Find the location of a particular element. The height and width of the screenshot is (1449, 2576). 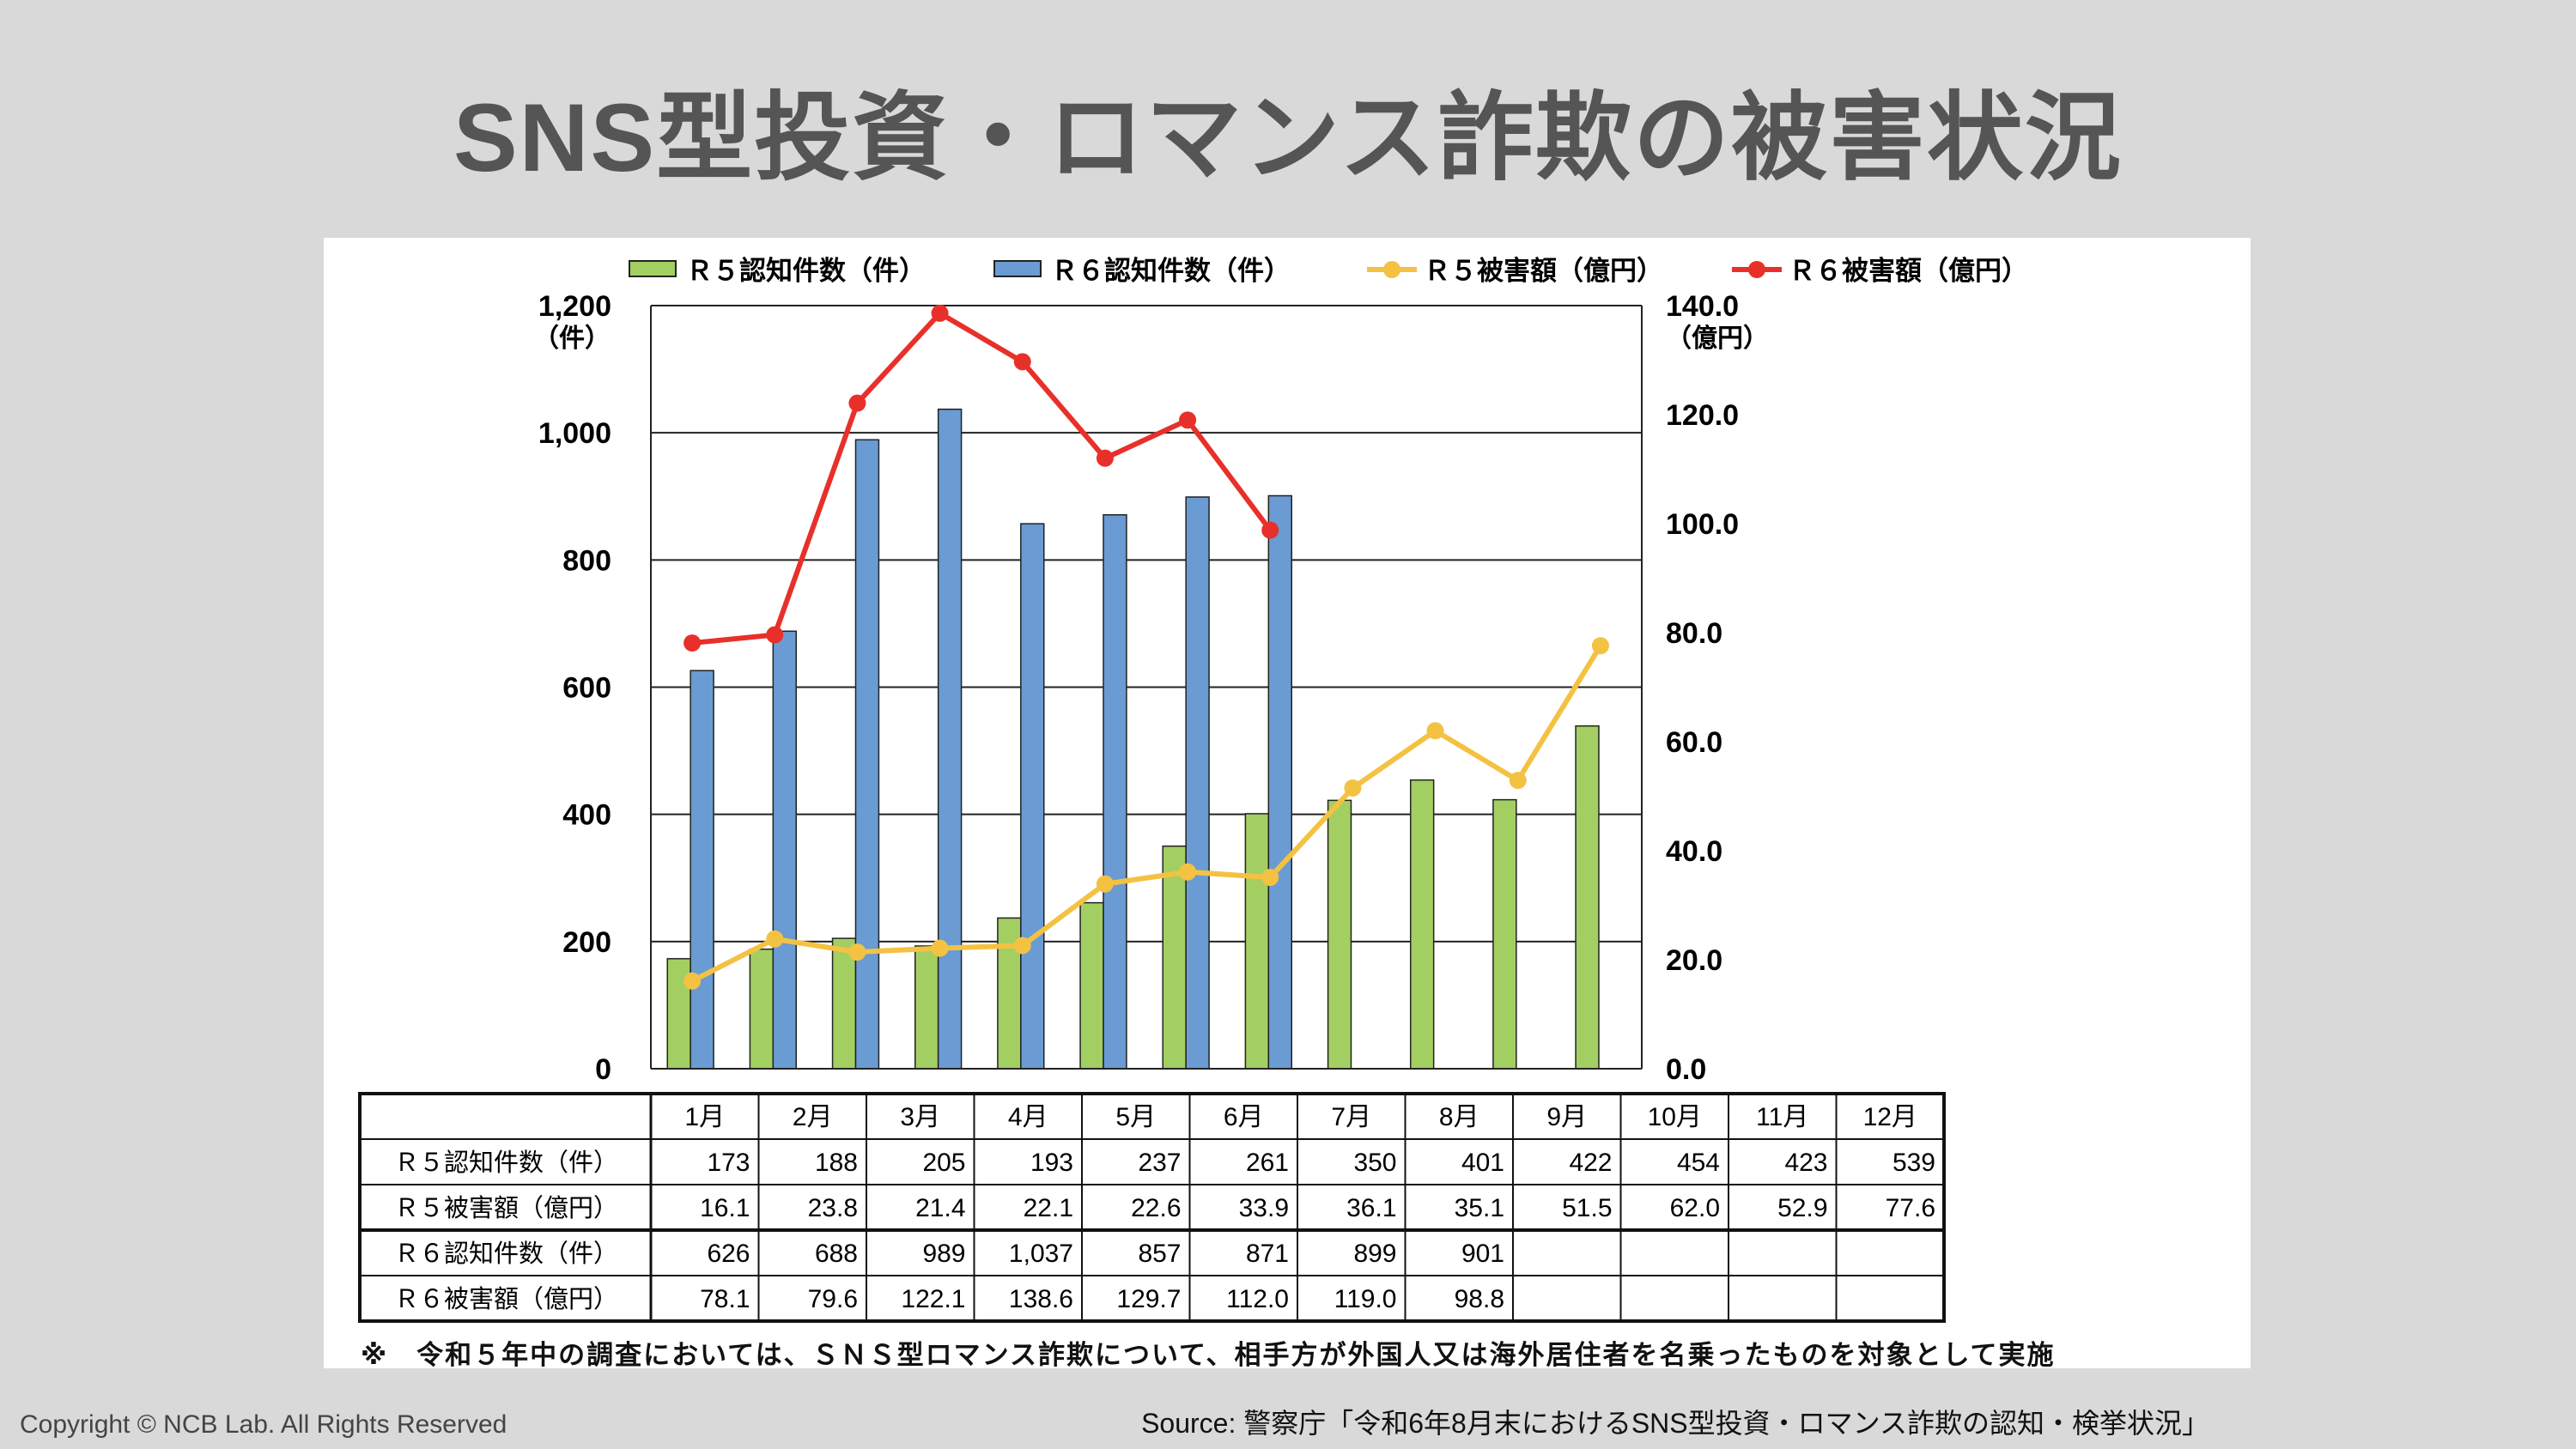

right-tick-label: 20.0 is located at coordinates (1694, 960).